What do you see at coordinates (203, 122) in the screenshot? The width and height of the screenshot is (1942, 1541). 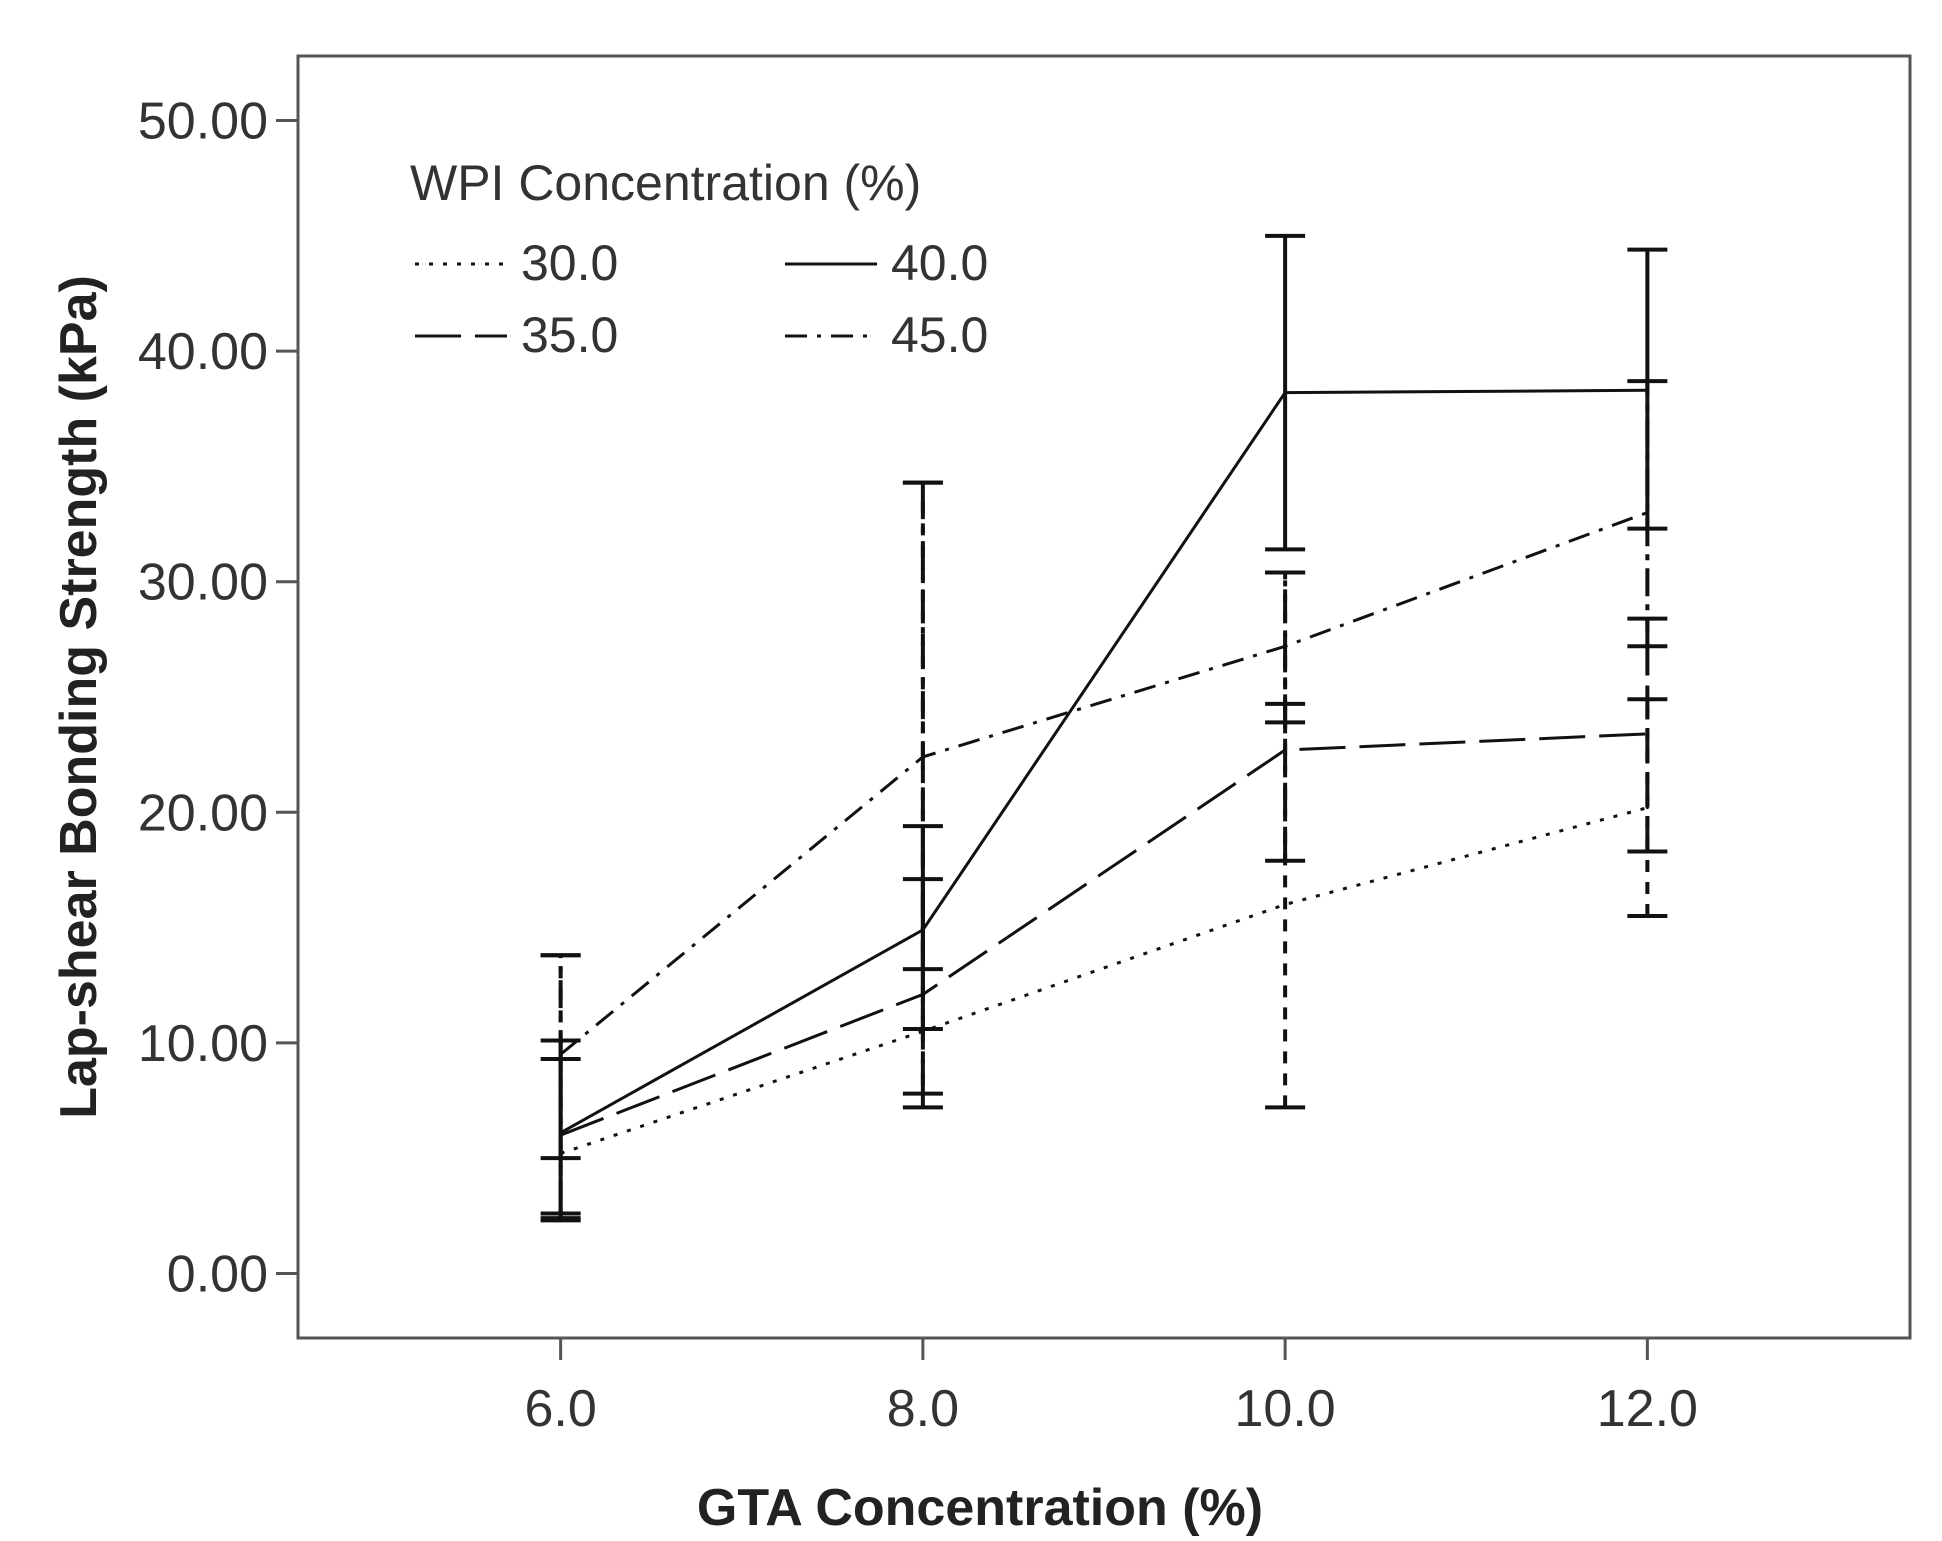 I see `y-tick-label: 50.00` at bounding box center [203, 122].